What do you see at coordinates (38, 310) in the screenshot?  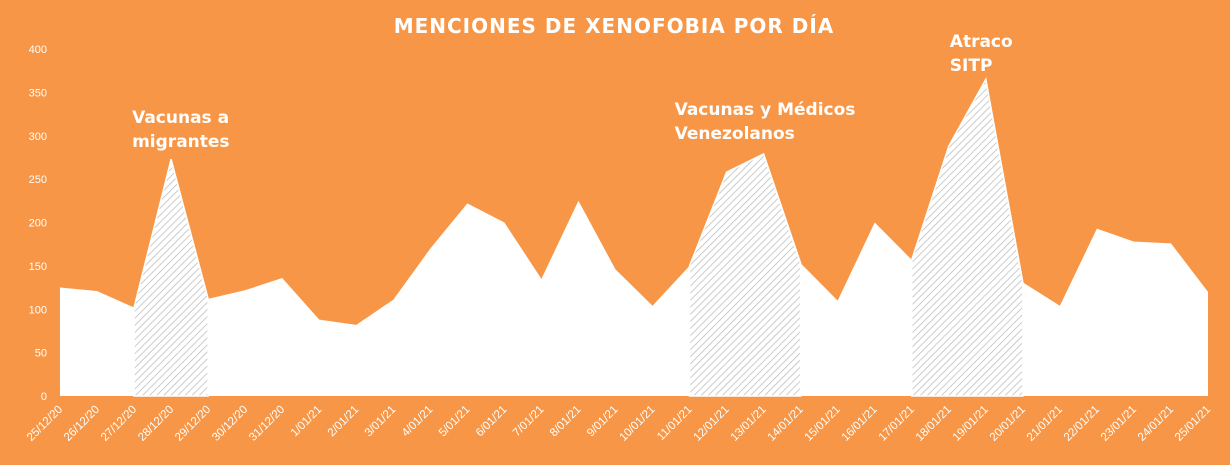 I see `y-tick-label: 100` at bounding box center [38, 310].